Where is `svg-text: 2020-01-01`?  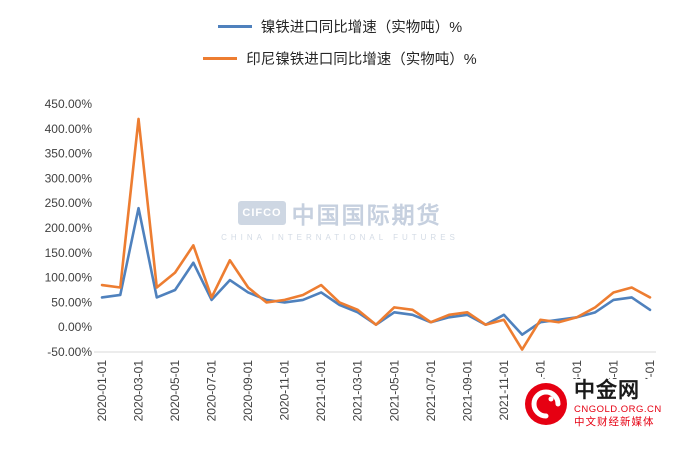 svg-text: 2020-01-01 is located at coordinates (102, 391).